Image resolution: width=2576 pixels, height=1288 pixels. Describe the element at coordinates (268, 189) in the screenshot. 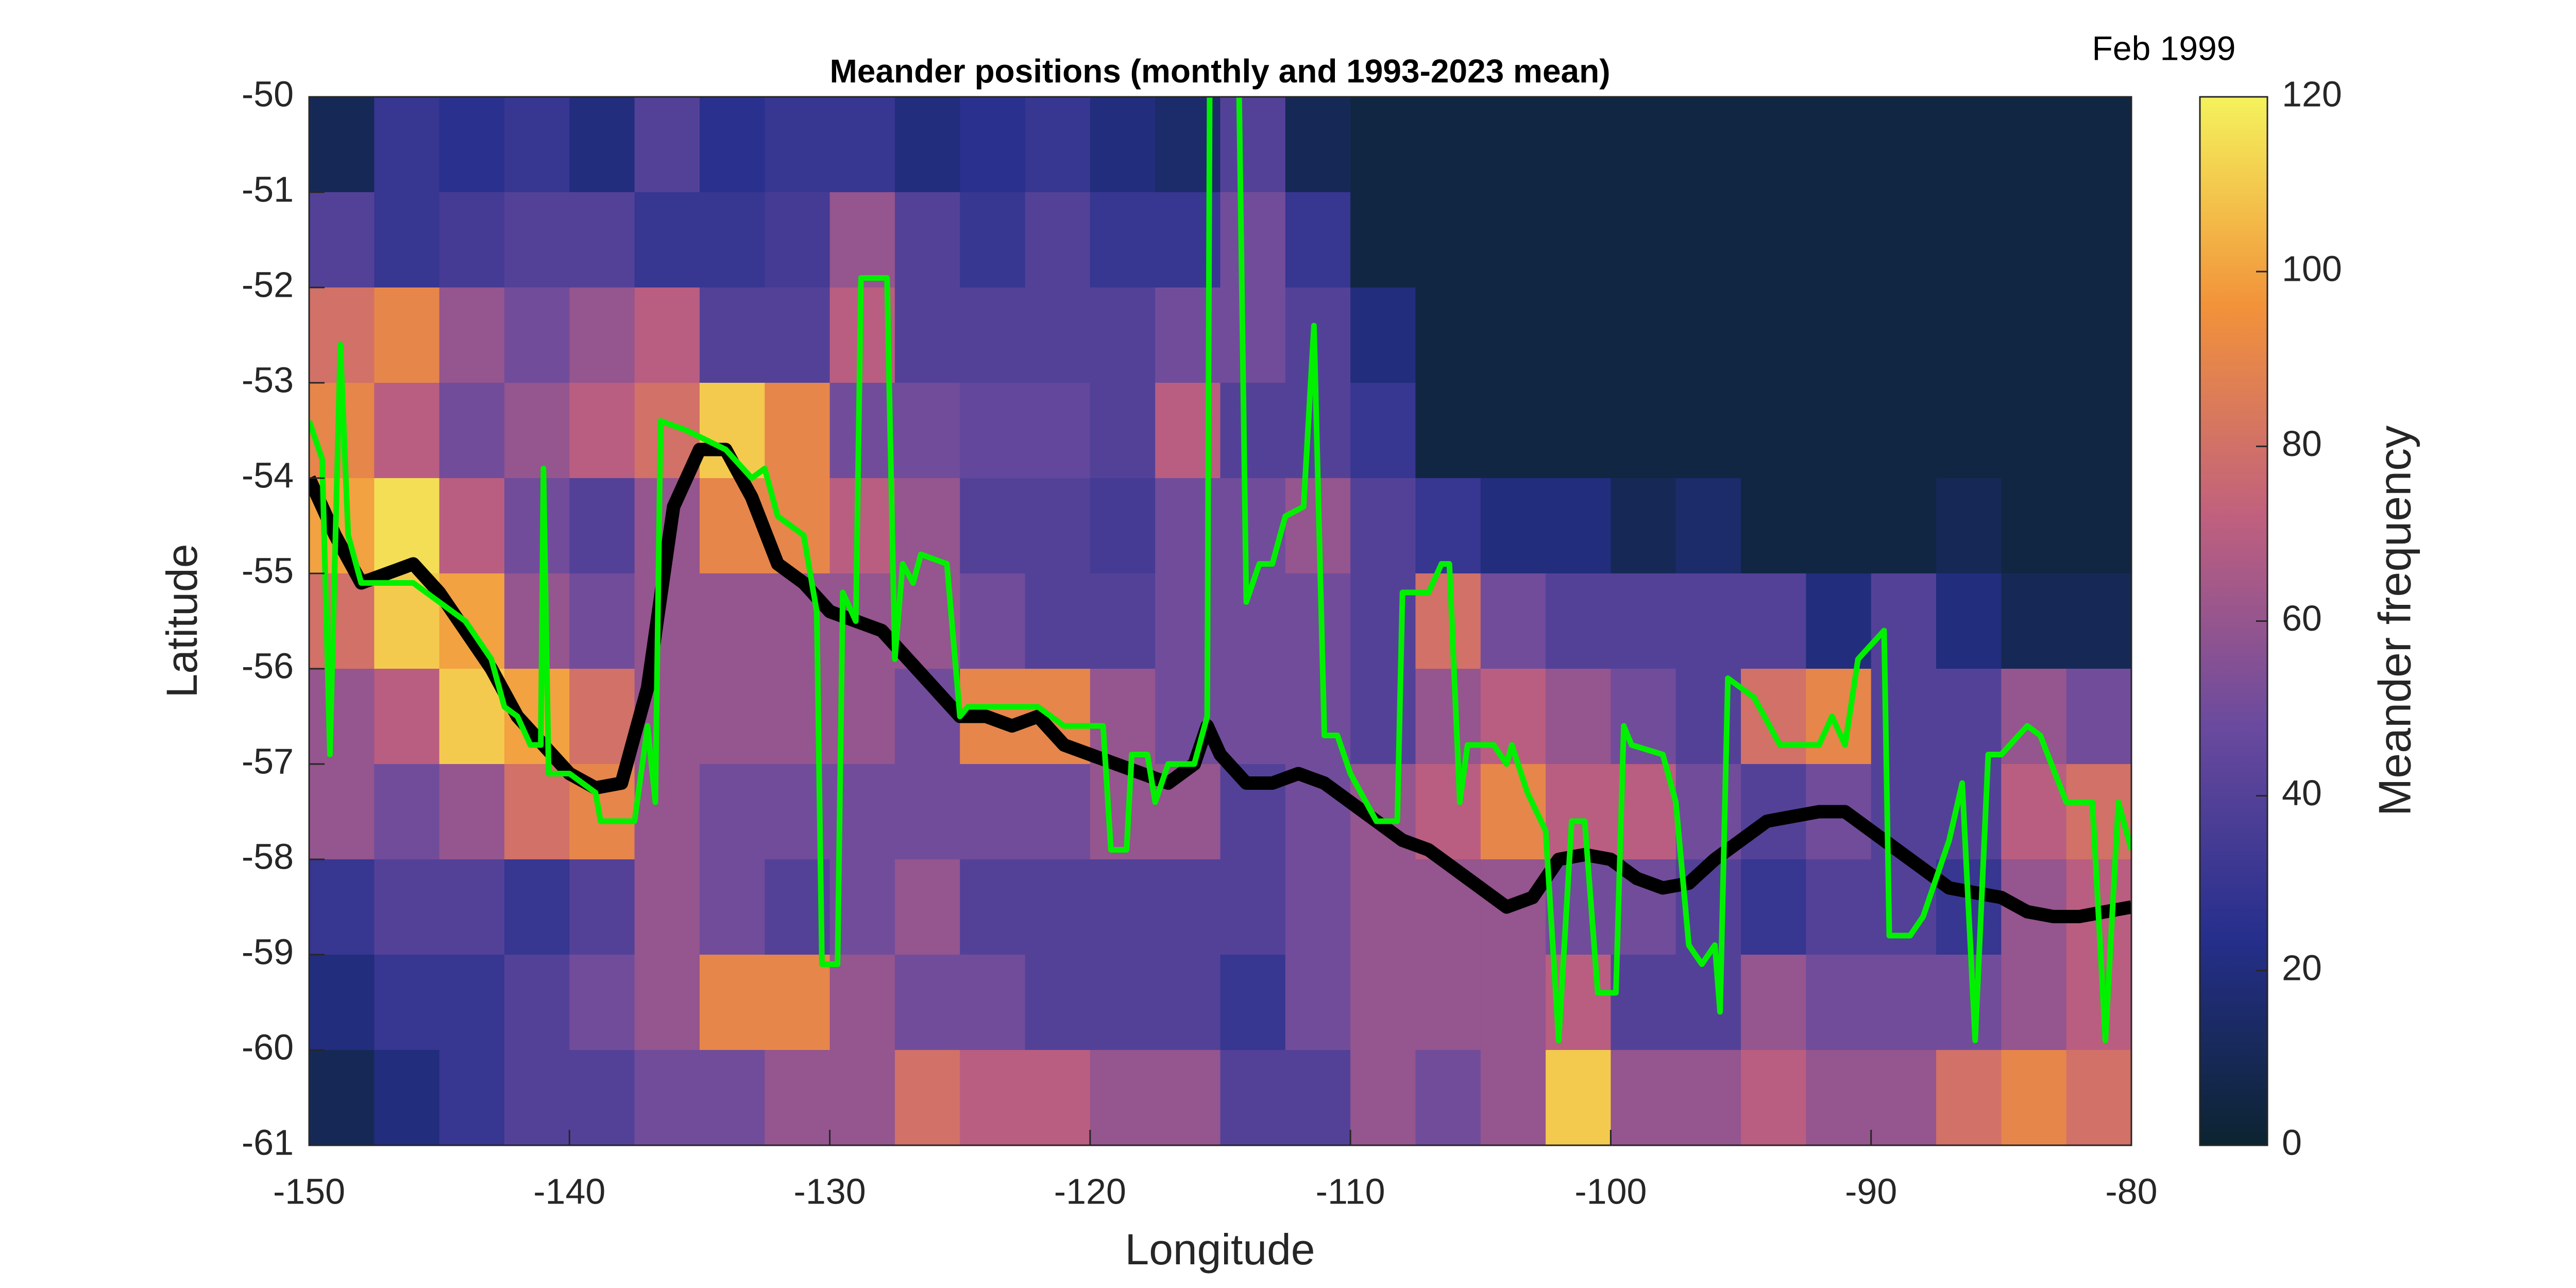

I see `y-tick-label: -51` at that location.